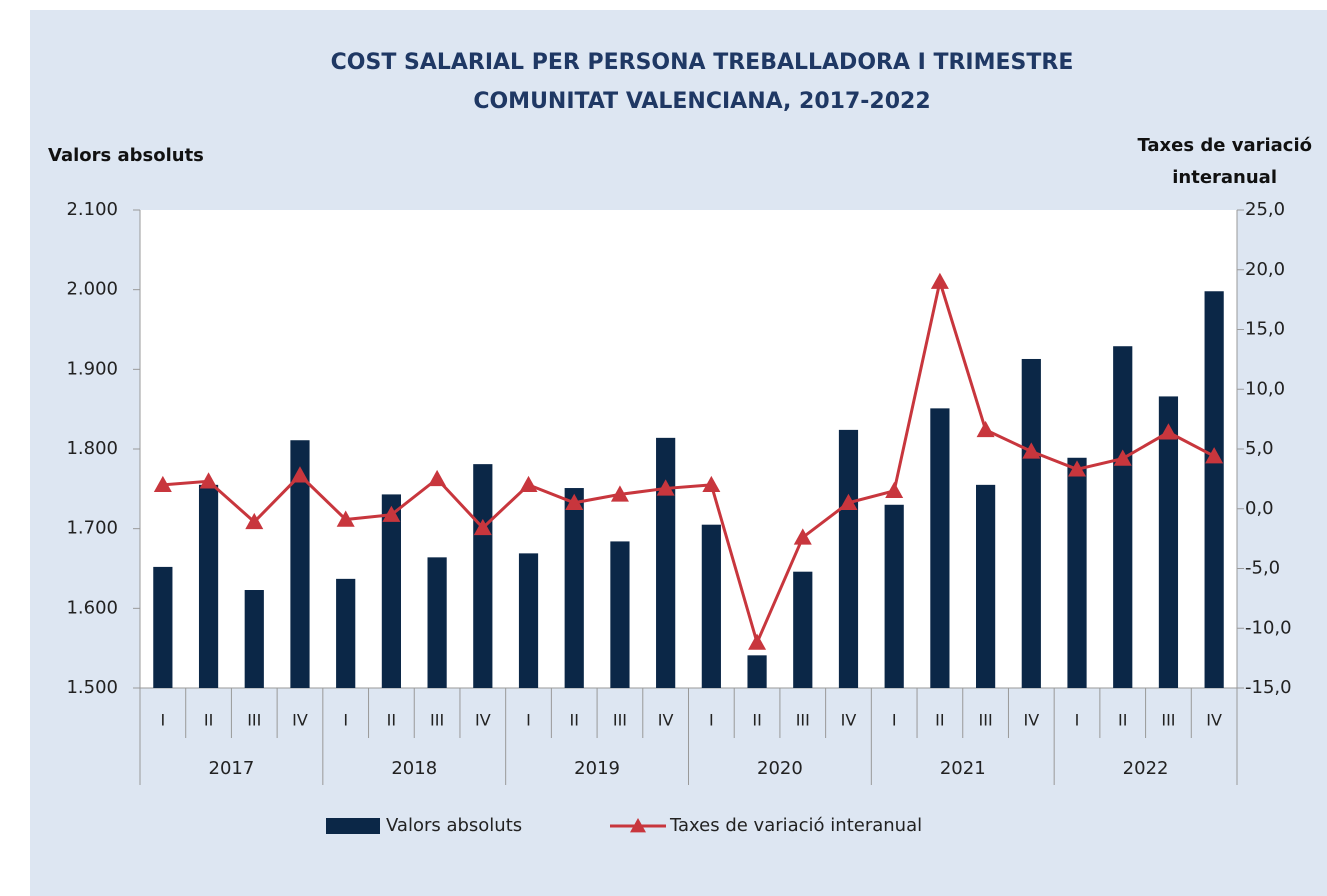 The width and height of the screenshot is (1327, 896). I want to click on x-group-label: 2018, so click(414, 768).